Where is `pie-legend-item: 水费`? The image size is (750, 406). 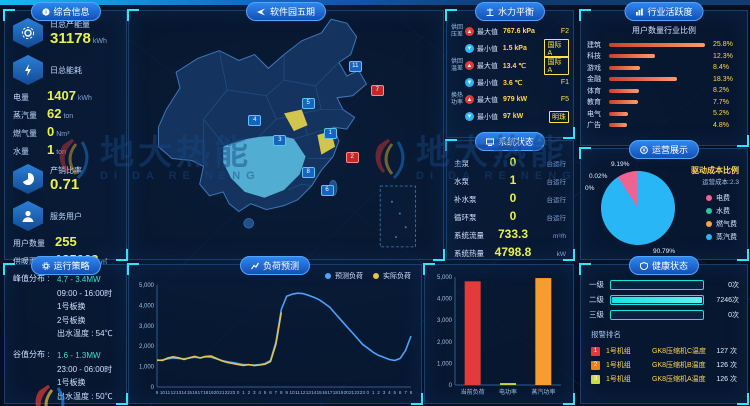 pie-legend-item: 水费 is located at coordinates (721, 211).